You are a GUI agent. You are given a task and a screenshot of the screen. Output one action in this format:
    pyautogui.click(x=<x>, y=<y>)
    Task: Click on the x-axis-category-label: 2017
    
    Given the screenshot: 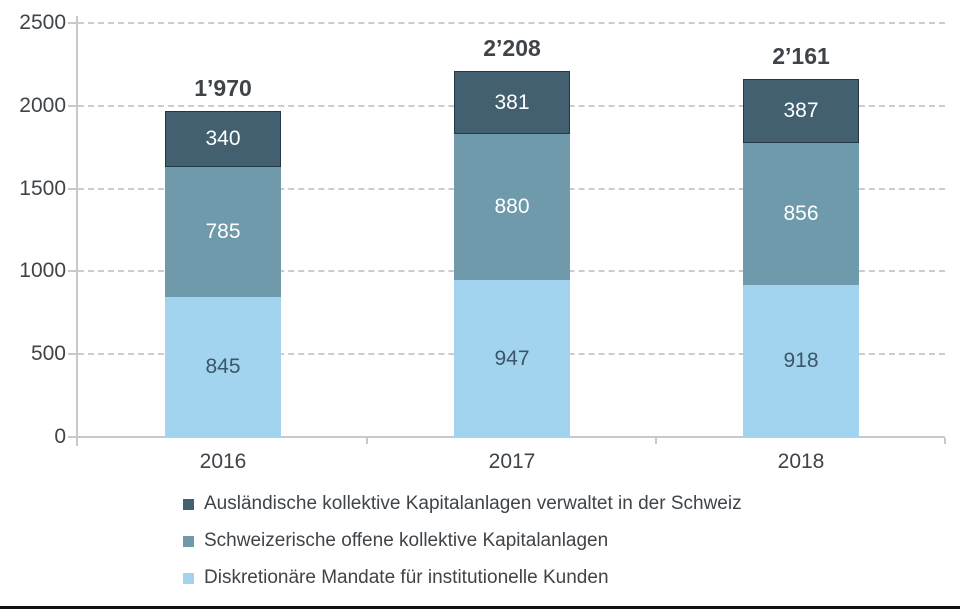 What is the action you would take?
    pyautogui.click(x=512, y=461)
    